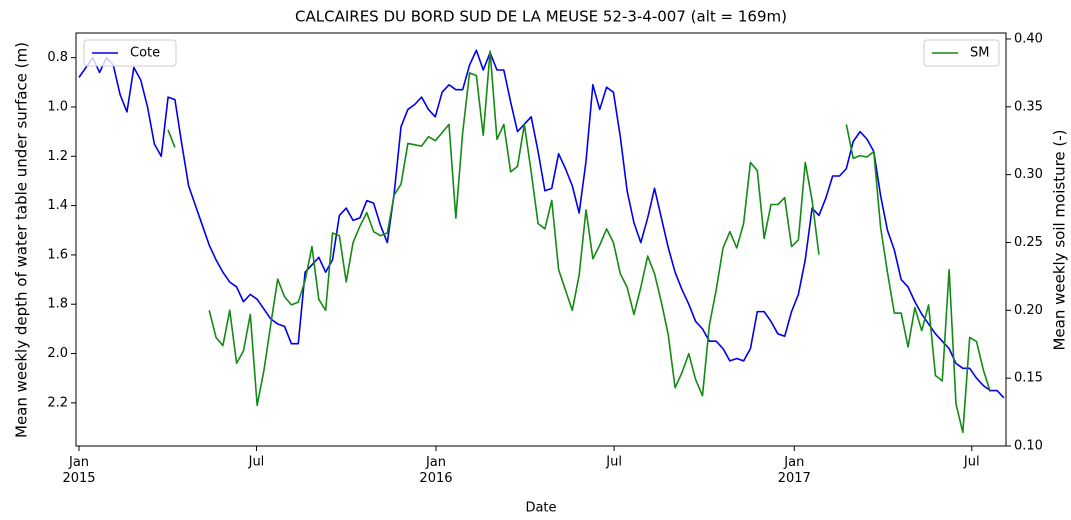 The width and height of the screenshot is (1071, 520). What do you see at coordinates (540, 508) in the screenshot?
I see `x-axis-label: Date` at bounding box center [540, 508].